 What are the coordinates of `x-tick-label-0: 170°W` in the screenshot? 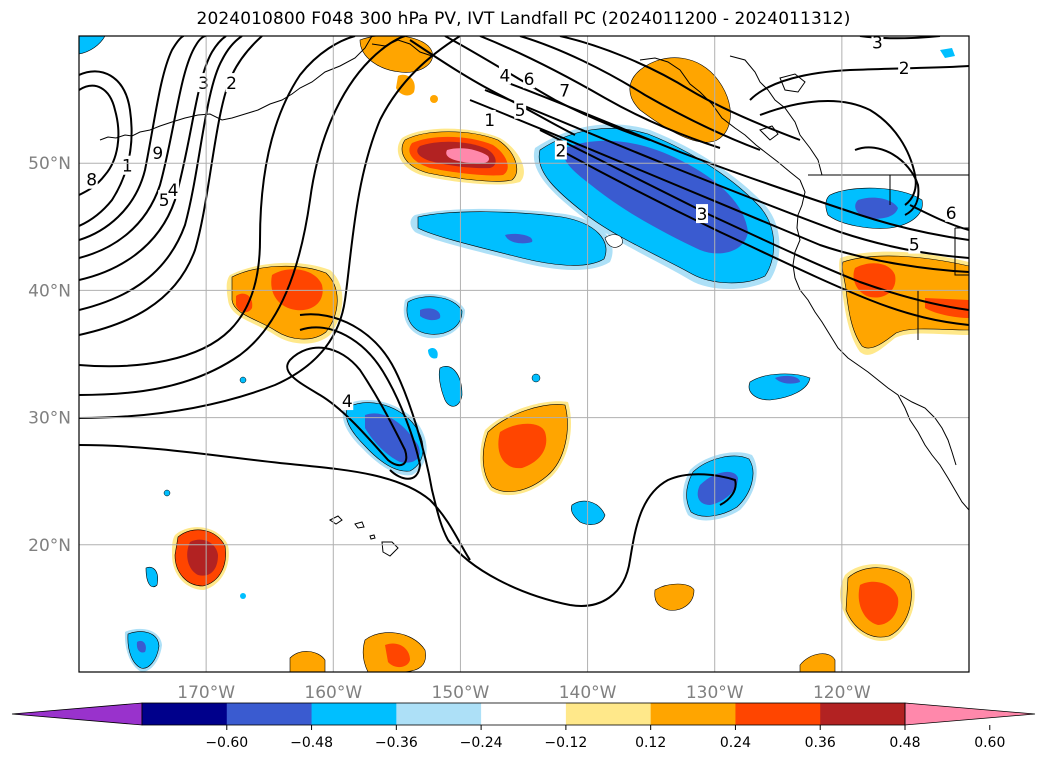 It's located at (206, 693).